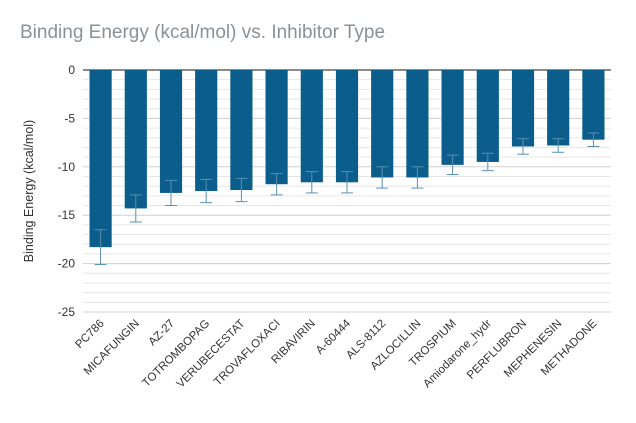 The width and height of the screenshot is (636, 423). I want to click on x-tick-label: AZ-27, so click(161, 333).